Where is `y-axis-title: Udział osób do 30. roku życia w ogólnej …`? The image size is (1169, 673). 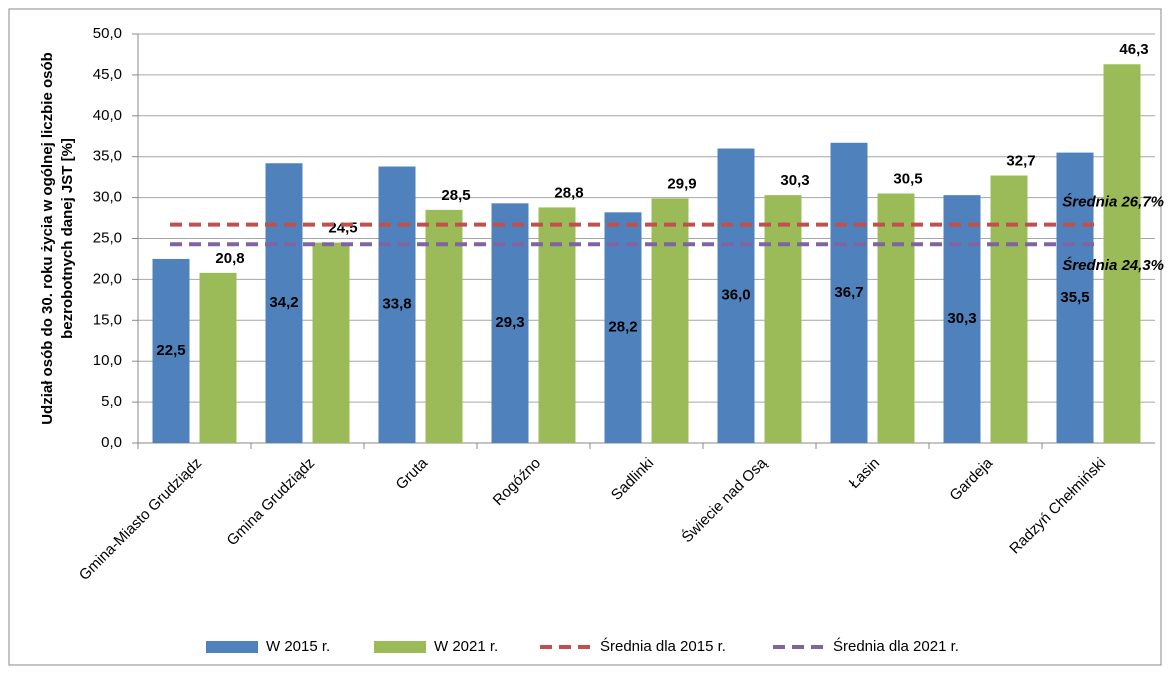
y-axis-title: Udział osób do 30. roku życia w ogólnej … is located at coordinates (57, 238).